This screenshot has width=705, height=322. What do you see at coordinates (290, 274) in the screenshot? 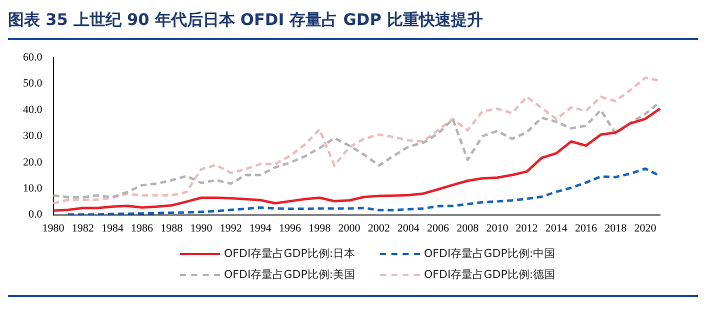
I see `legend-label: OFDI存量占GDP比例:美国` at bounding box center [290, 274].